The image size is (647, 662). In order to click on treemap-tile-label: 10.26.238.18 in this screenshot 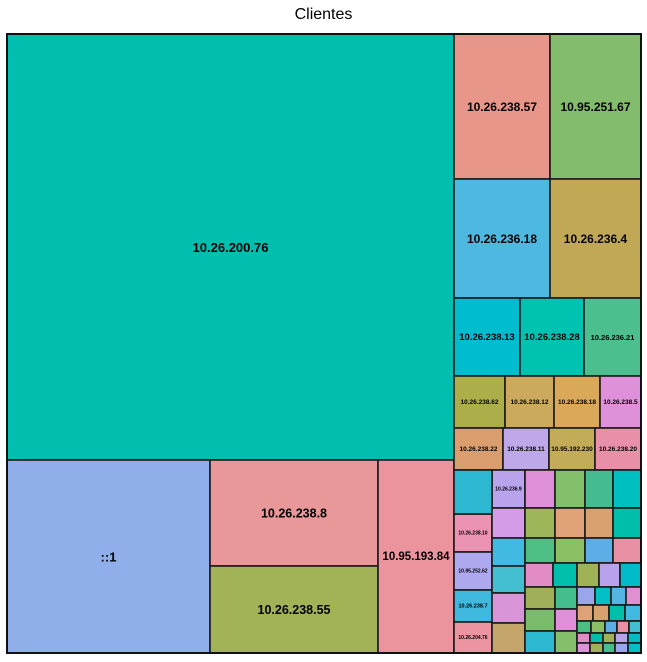, I will do `click(577, 402)`.